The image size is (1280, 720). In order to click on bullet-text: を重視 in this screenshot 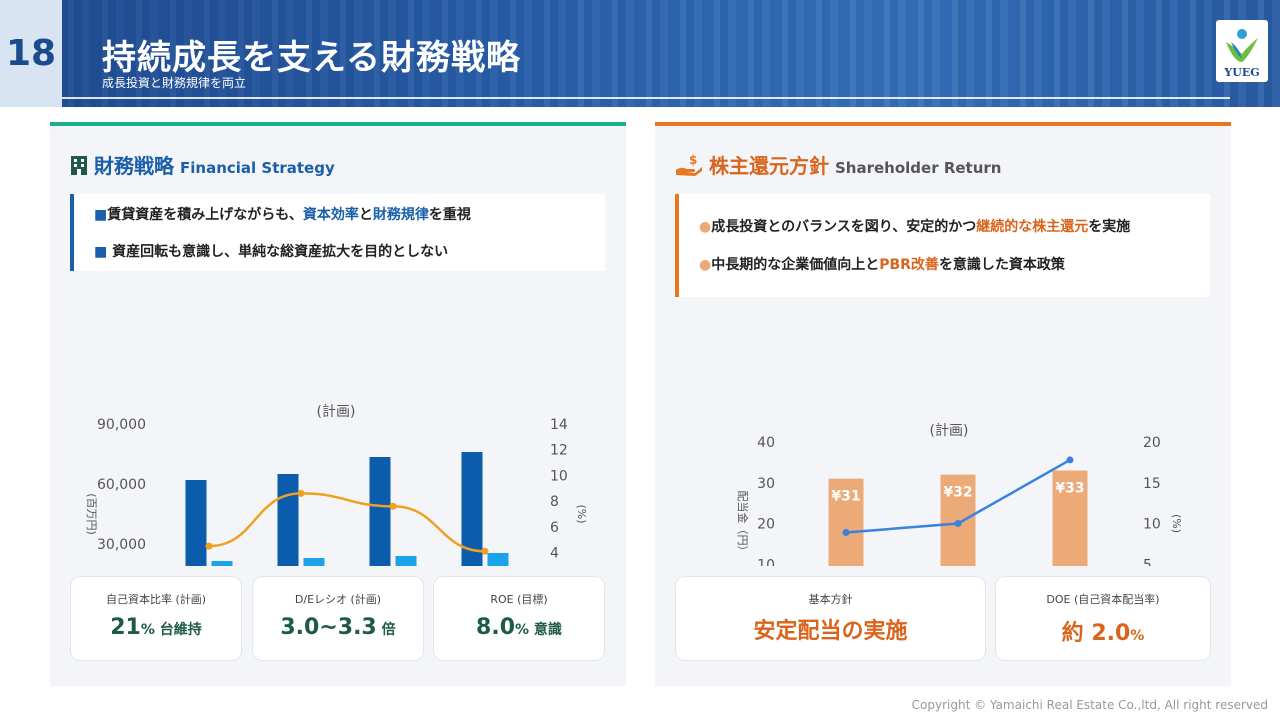, I will do `click(449, 215)`.